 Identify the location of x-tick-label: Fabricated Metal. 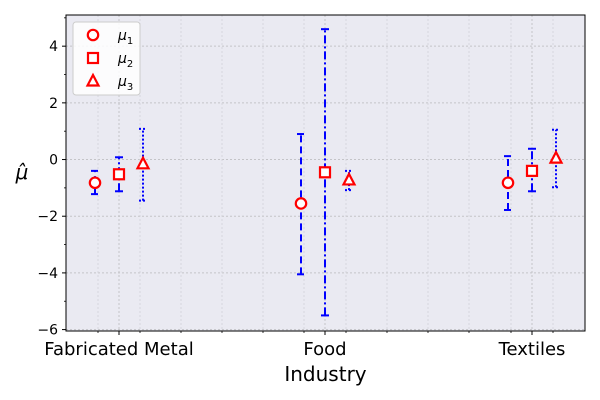
(118, 349).